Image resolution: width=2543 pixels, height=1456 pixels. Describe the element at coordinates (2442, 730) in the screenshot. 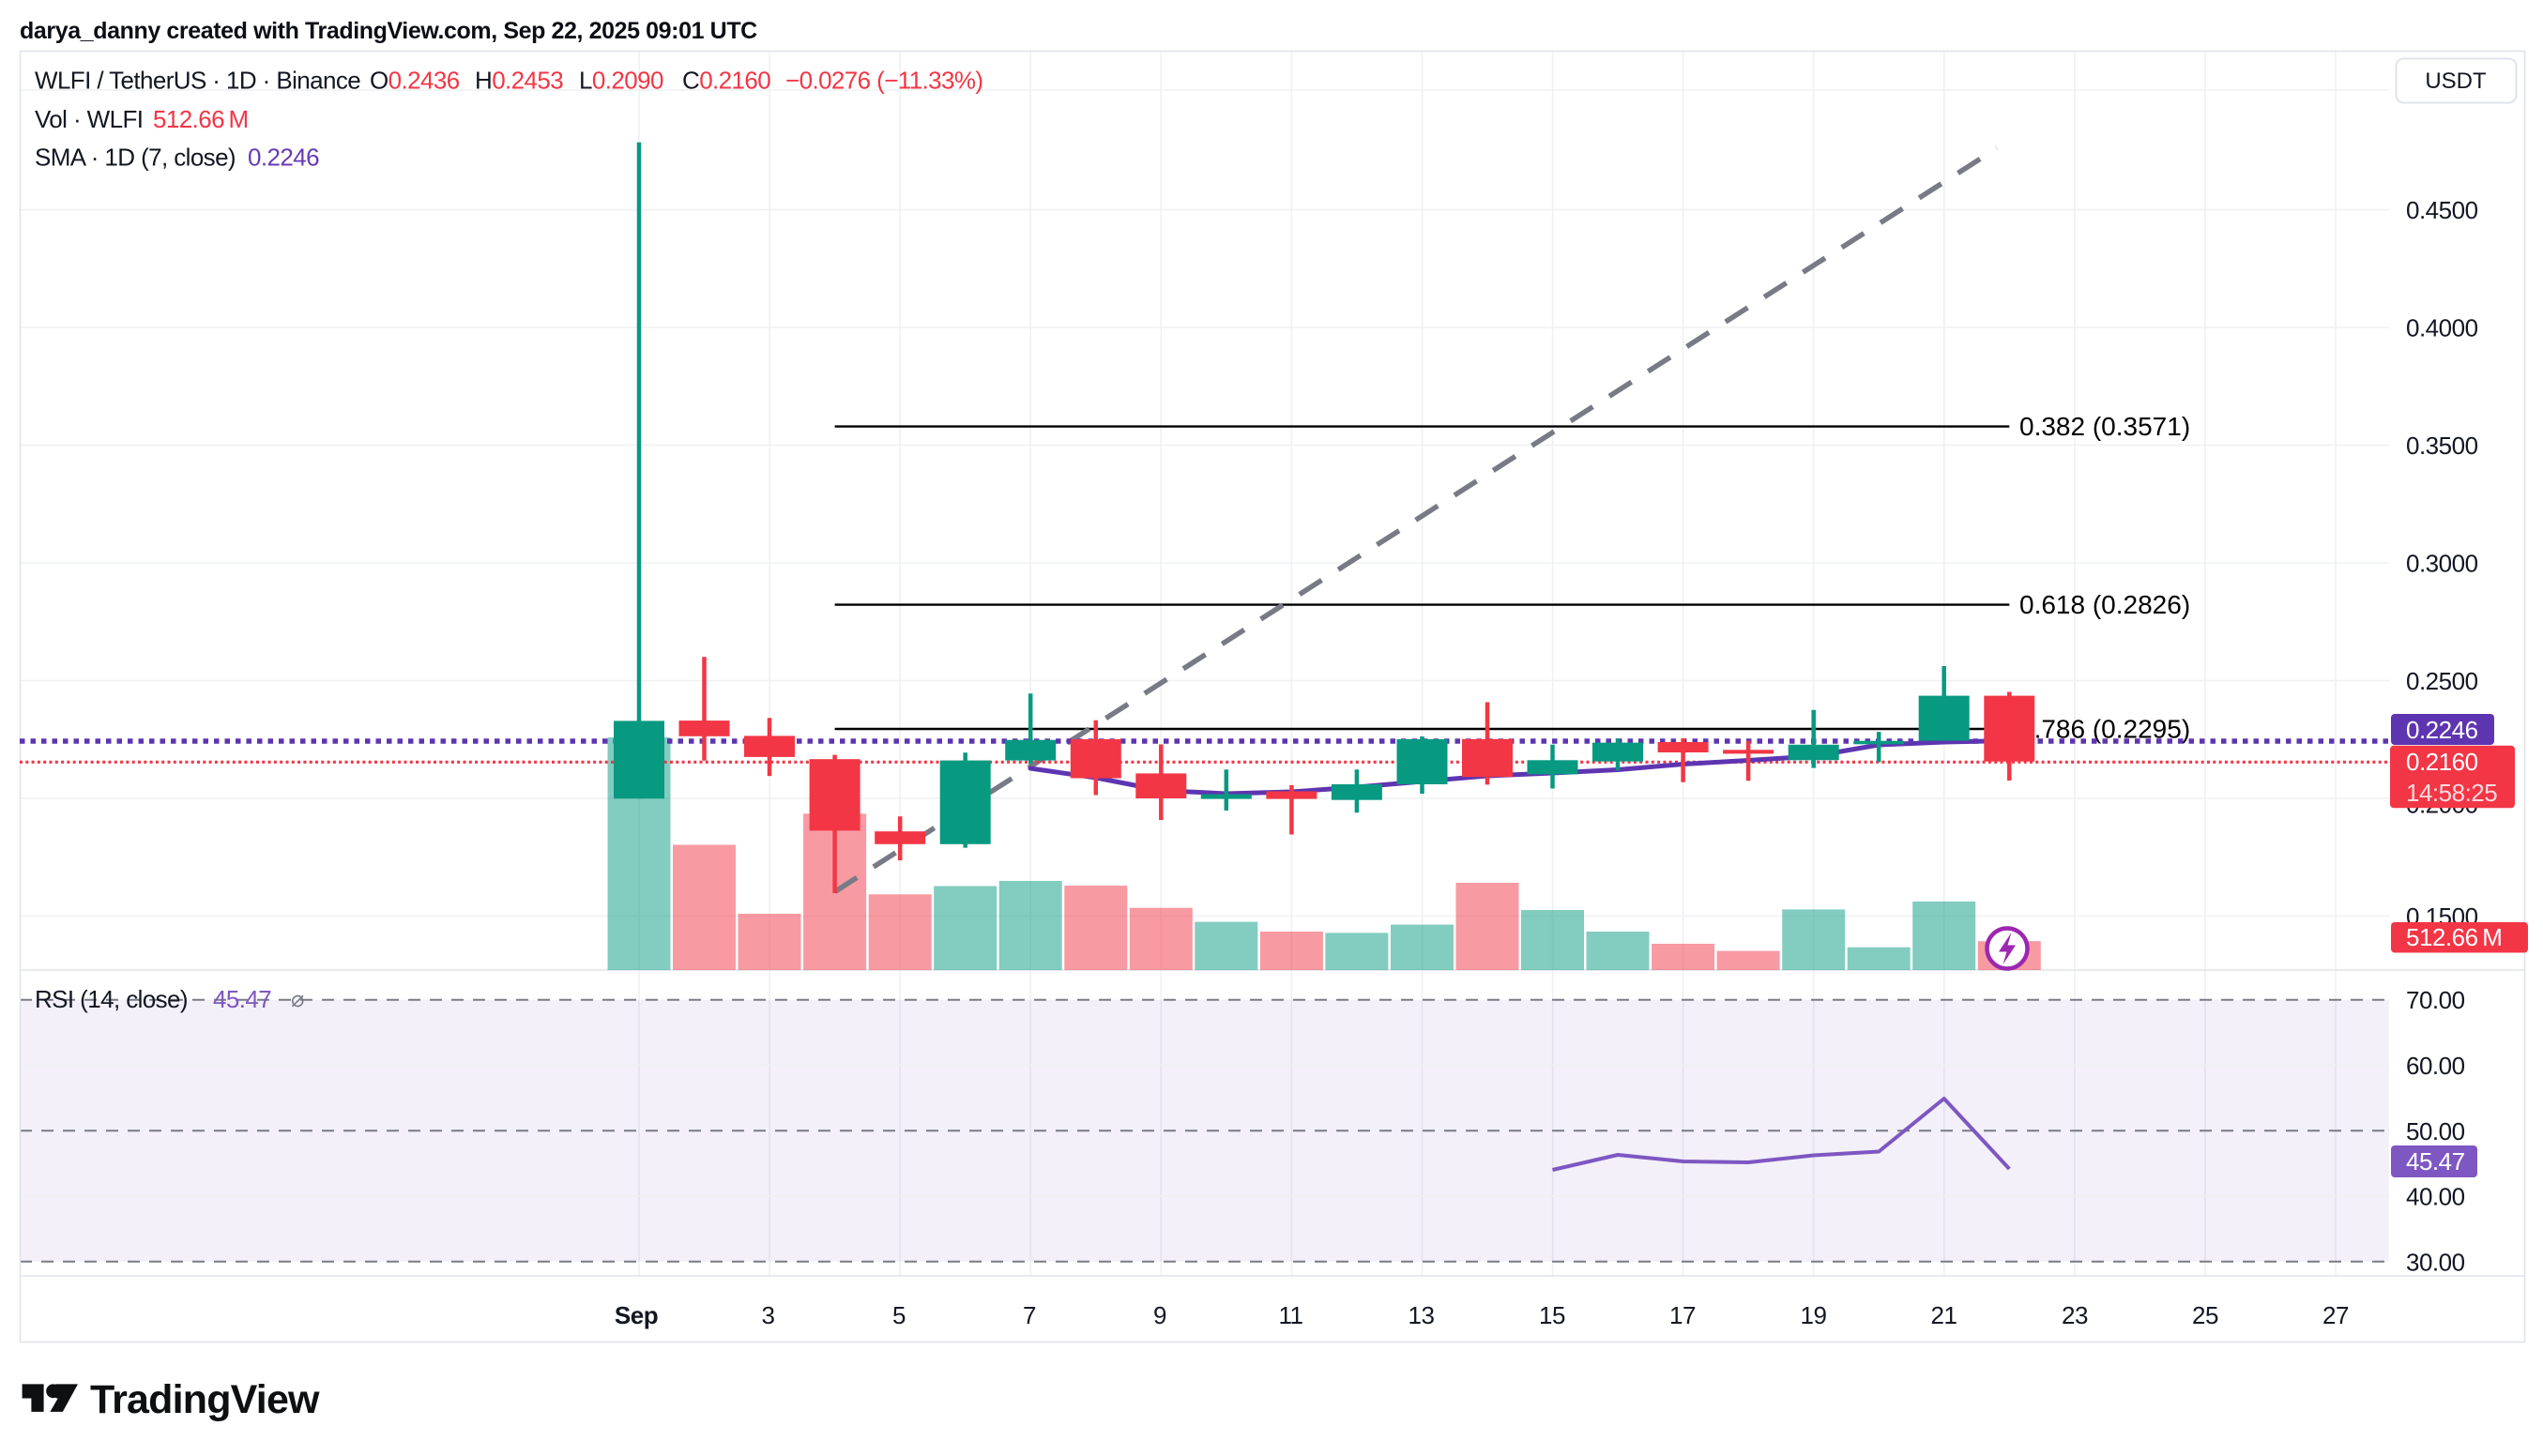

I see `svg-text: 0.2246` at that location.